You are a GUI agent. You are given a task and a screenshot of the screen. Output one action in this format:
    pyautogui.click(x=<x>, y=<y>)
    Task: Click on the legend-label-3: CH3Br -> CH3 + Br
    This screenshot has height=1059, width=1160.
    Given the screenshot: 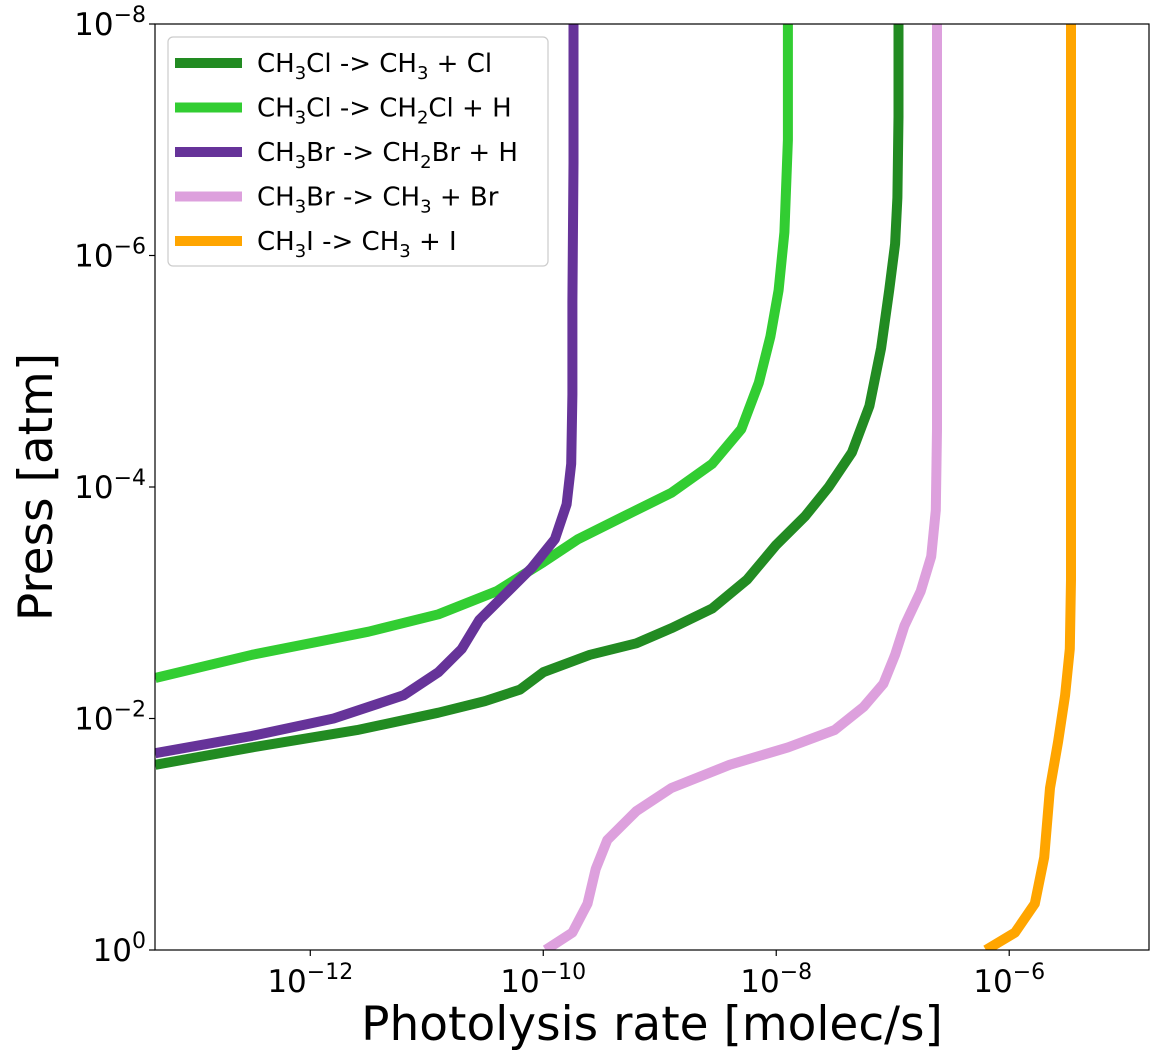 What is the action you would take?
    pyautogui.click(x=378, y=200)
    